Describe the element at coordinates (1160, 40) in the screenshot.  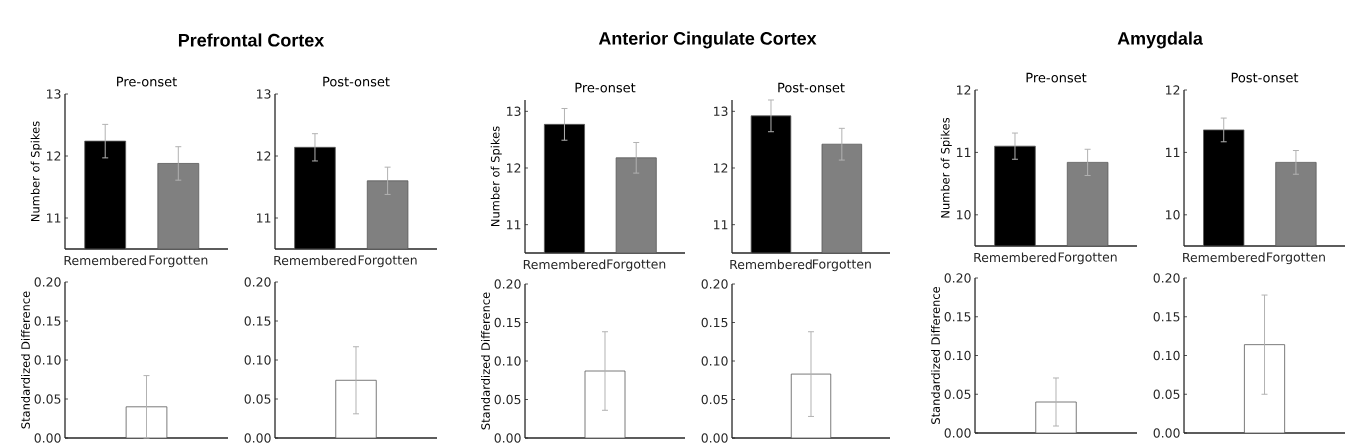
I see `text: Amygdala` at that location.